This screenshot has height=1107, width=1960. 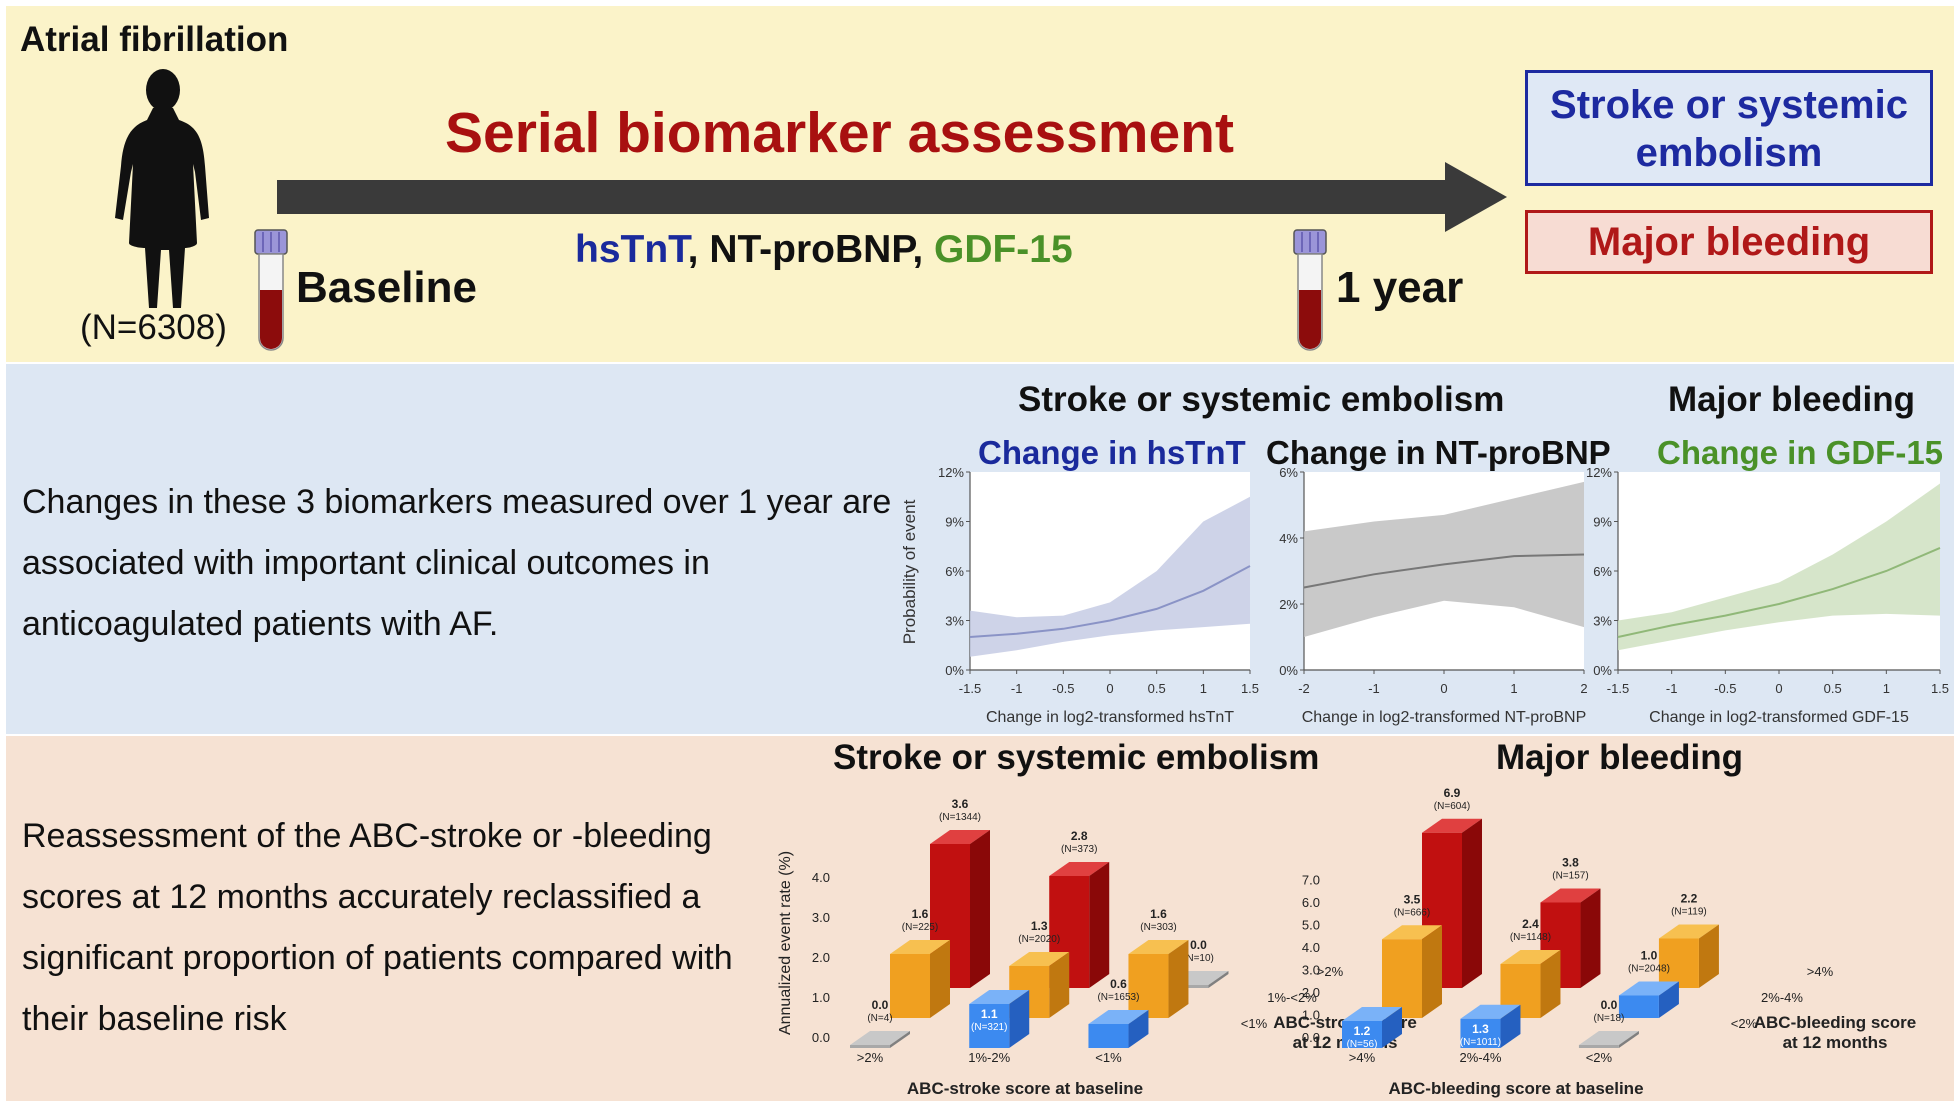 I want to click on bar-row-label: <1%, so click(x=1254, y=1023).